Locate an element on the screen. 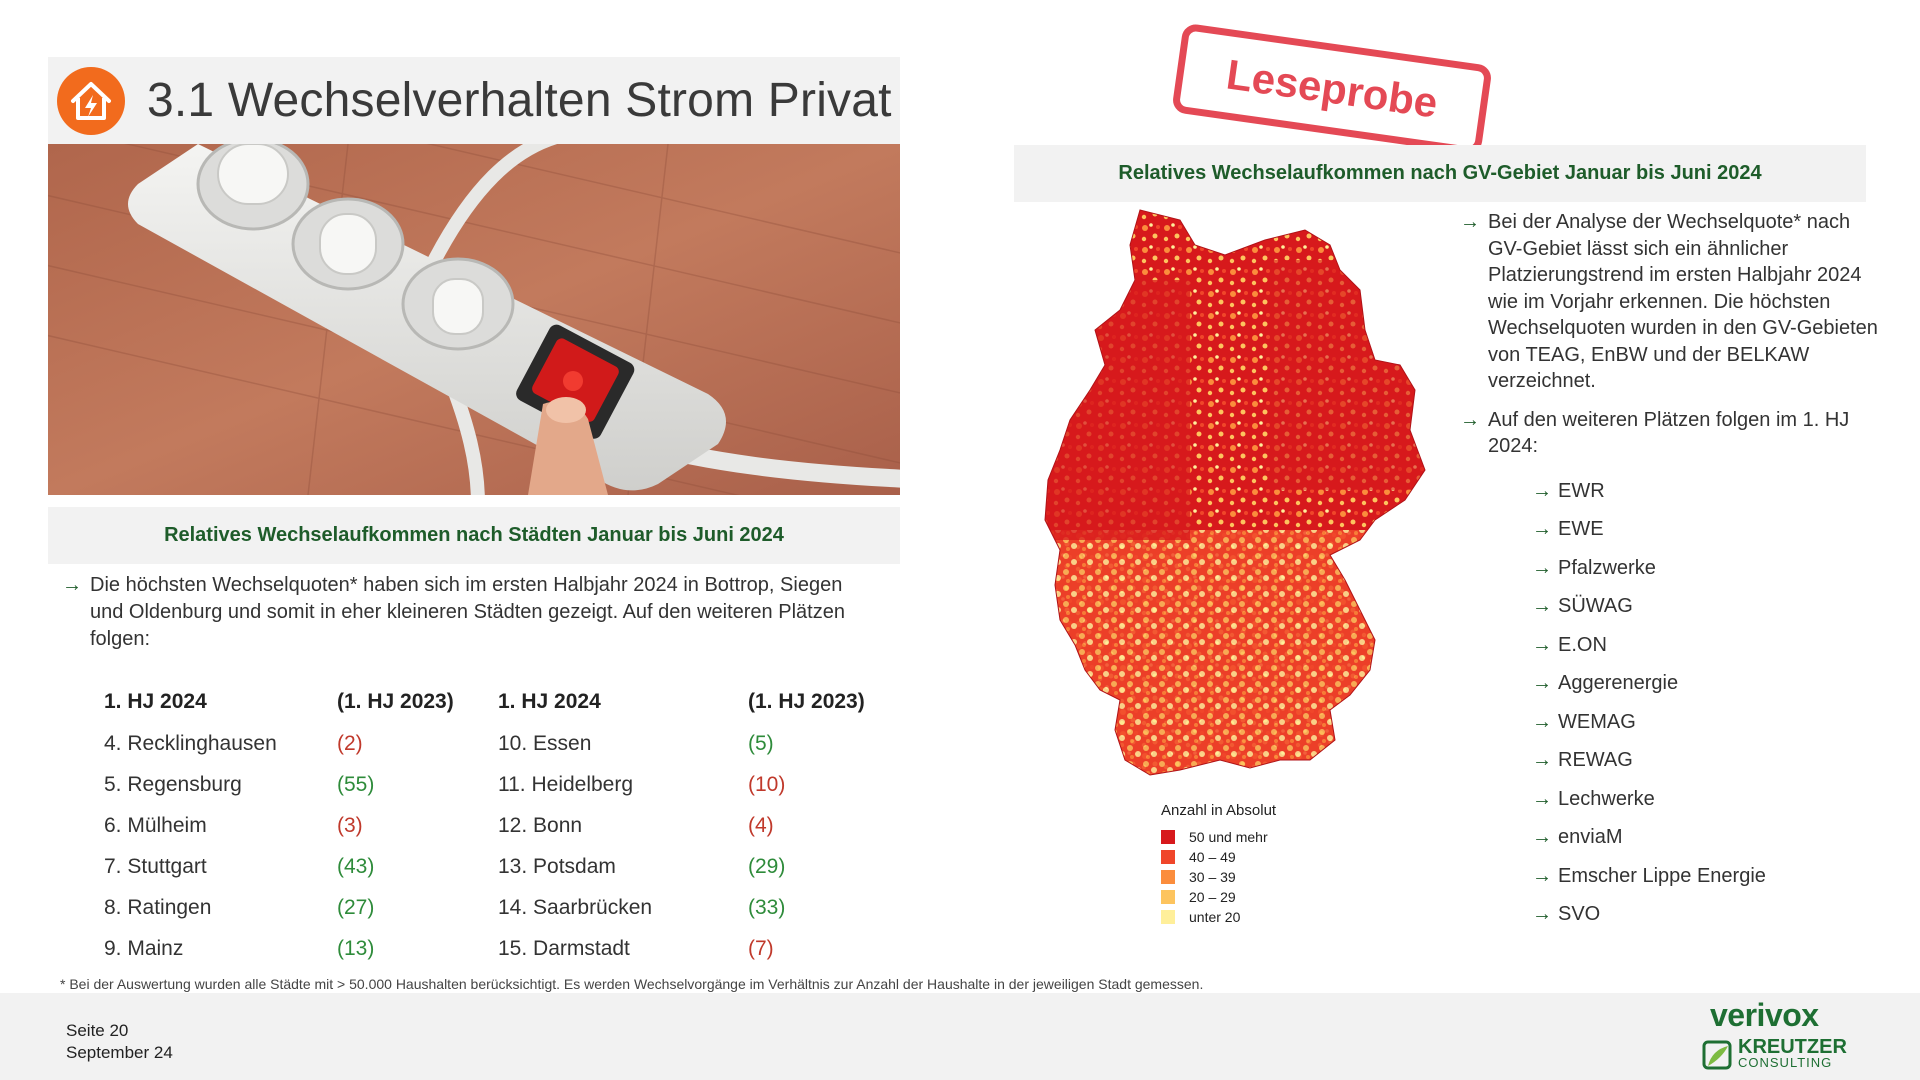  previous-rank: (4) is located at coordinates (761, 825).